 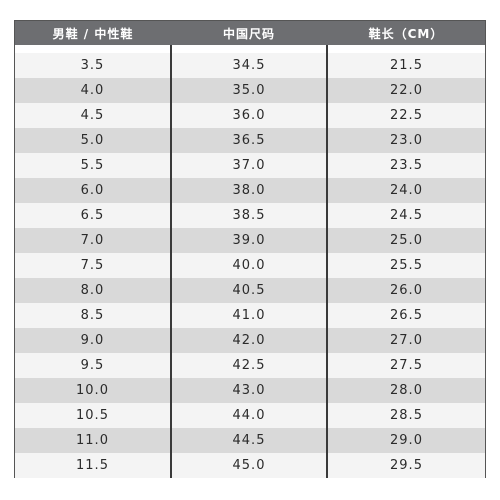 I want to click on foot-length-cell: 21.5, so click(x=405, y=65).